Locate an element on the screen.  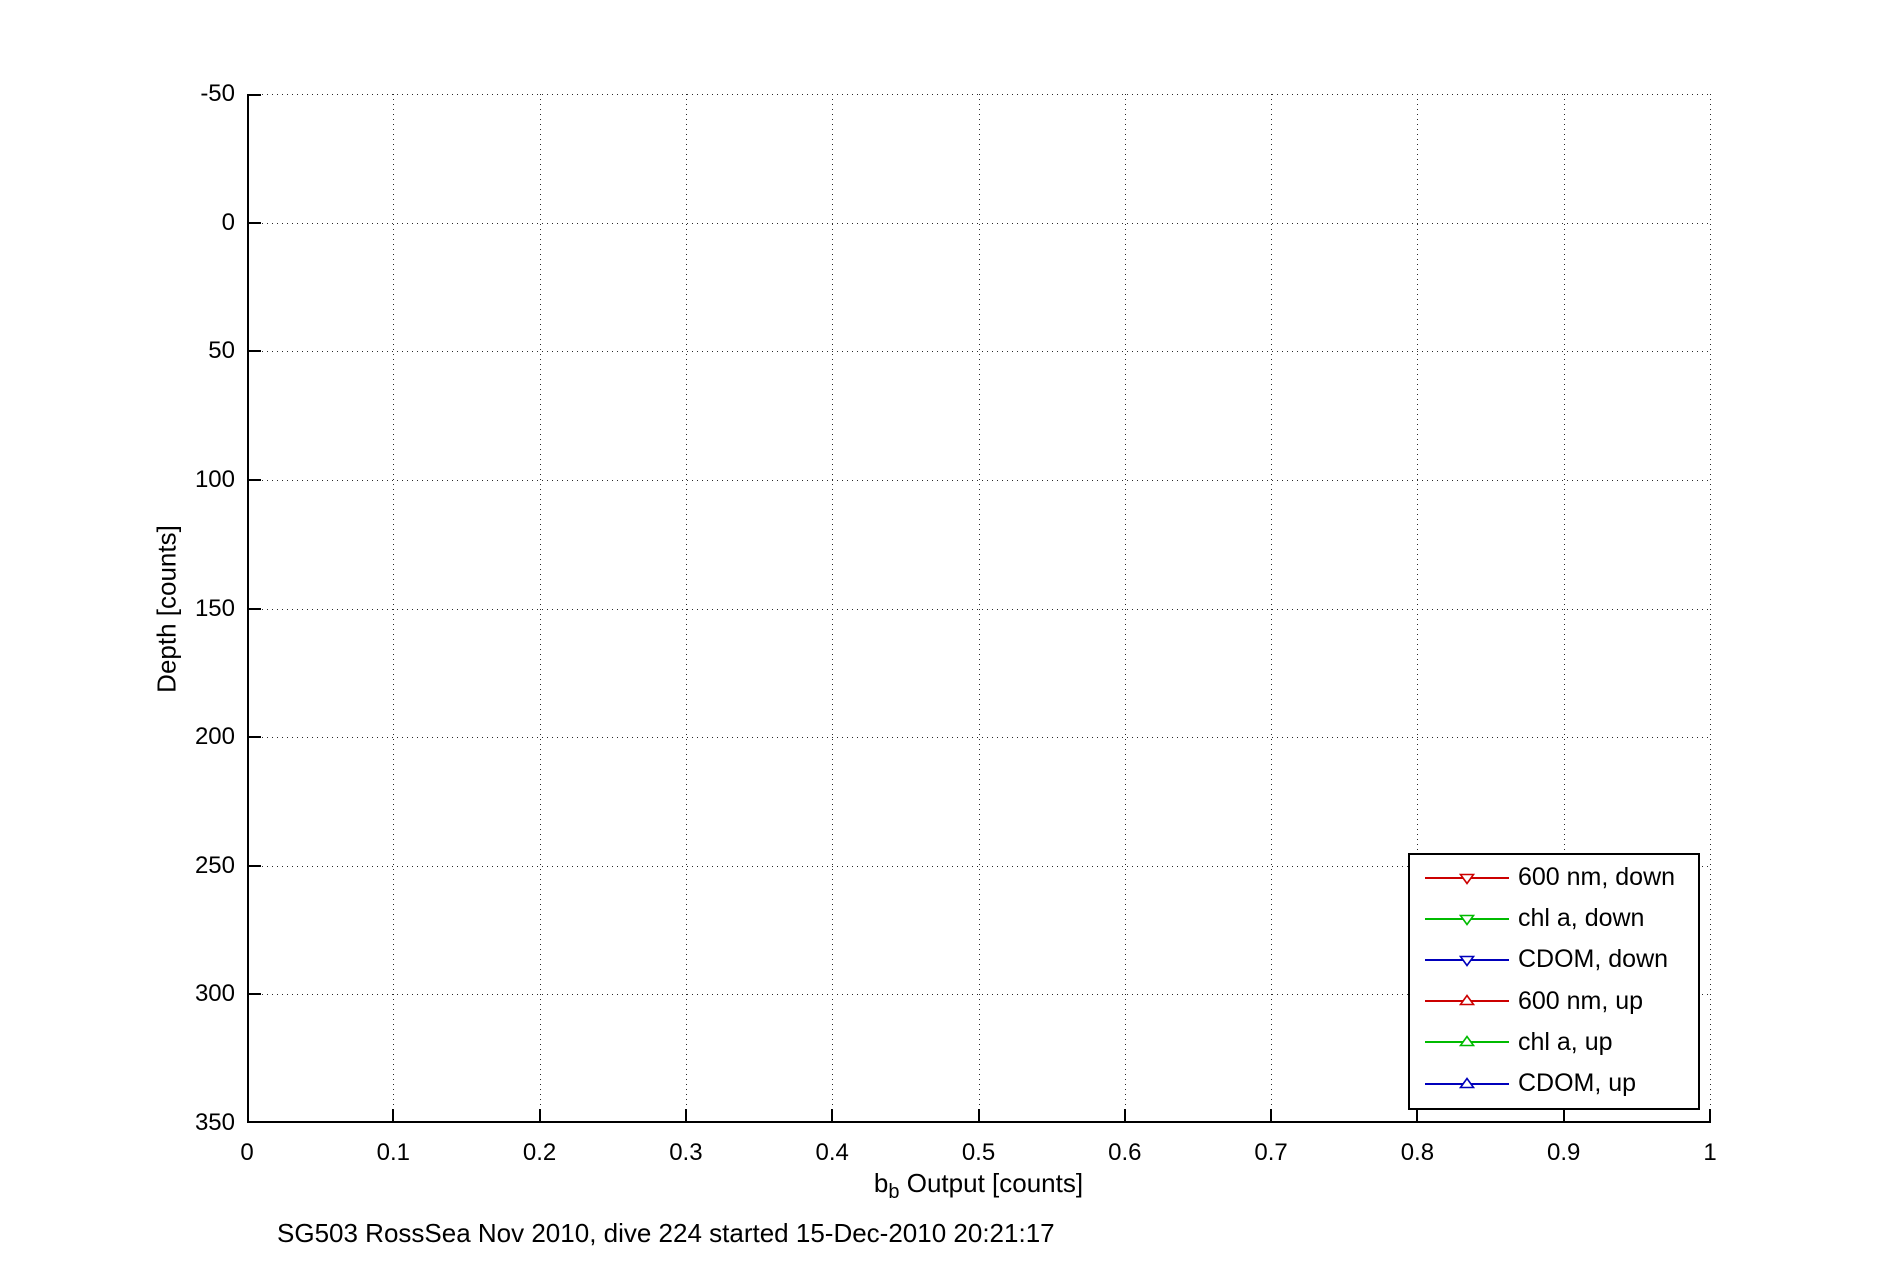
y-tick-label: 200 is located at coordinates (214, 737).